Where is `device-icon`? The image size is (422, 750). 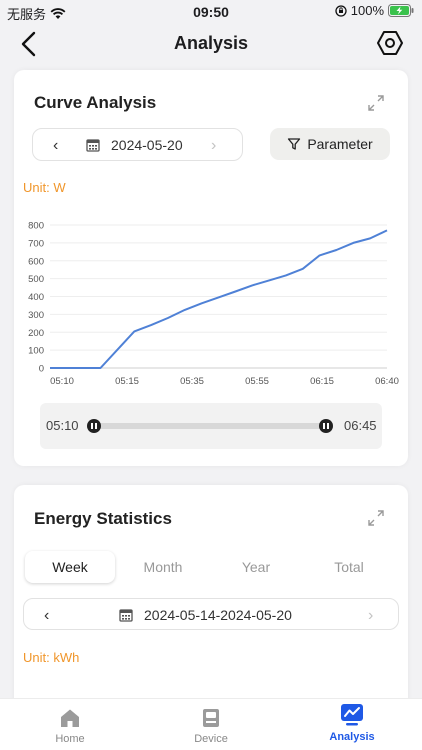 device-icon is located at coordinates (211, 718).